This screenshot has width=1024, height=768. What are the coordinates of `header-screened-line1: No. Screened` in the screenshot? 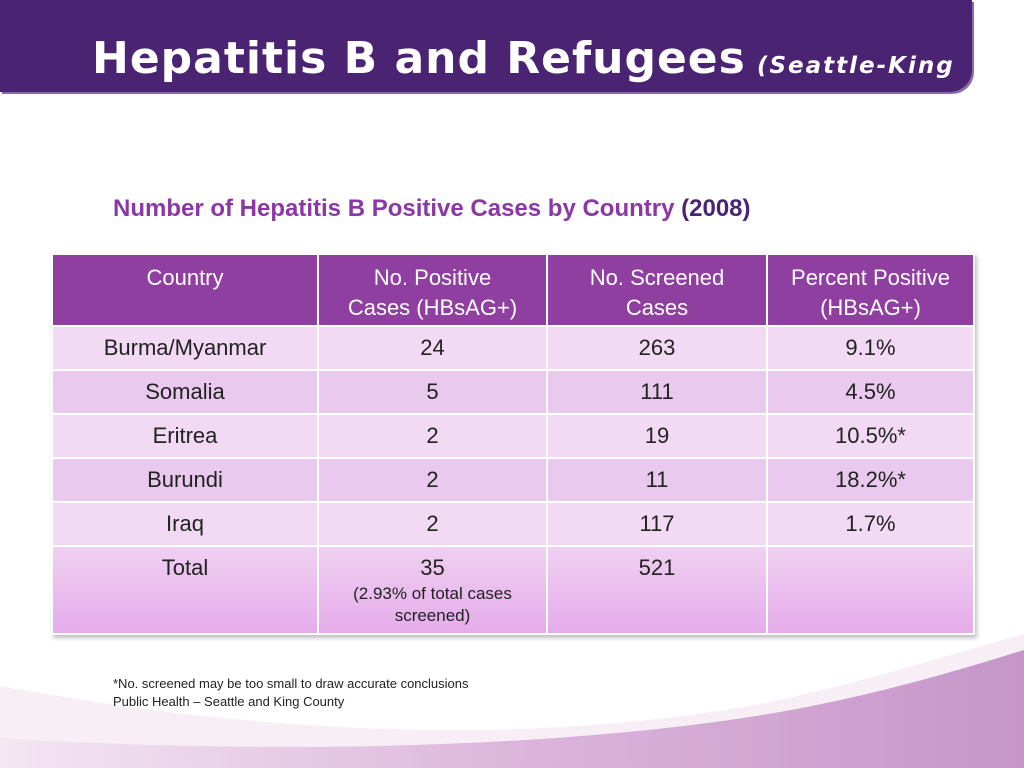 It's located at (657, 277).